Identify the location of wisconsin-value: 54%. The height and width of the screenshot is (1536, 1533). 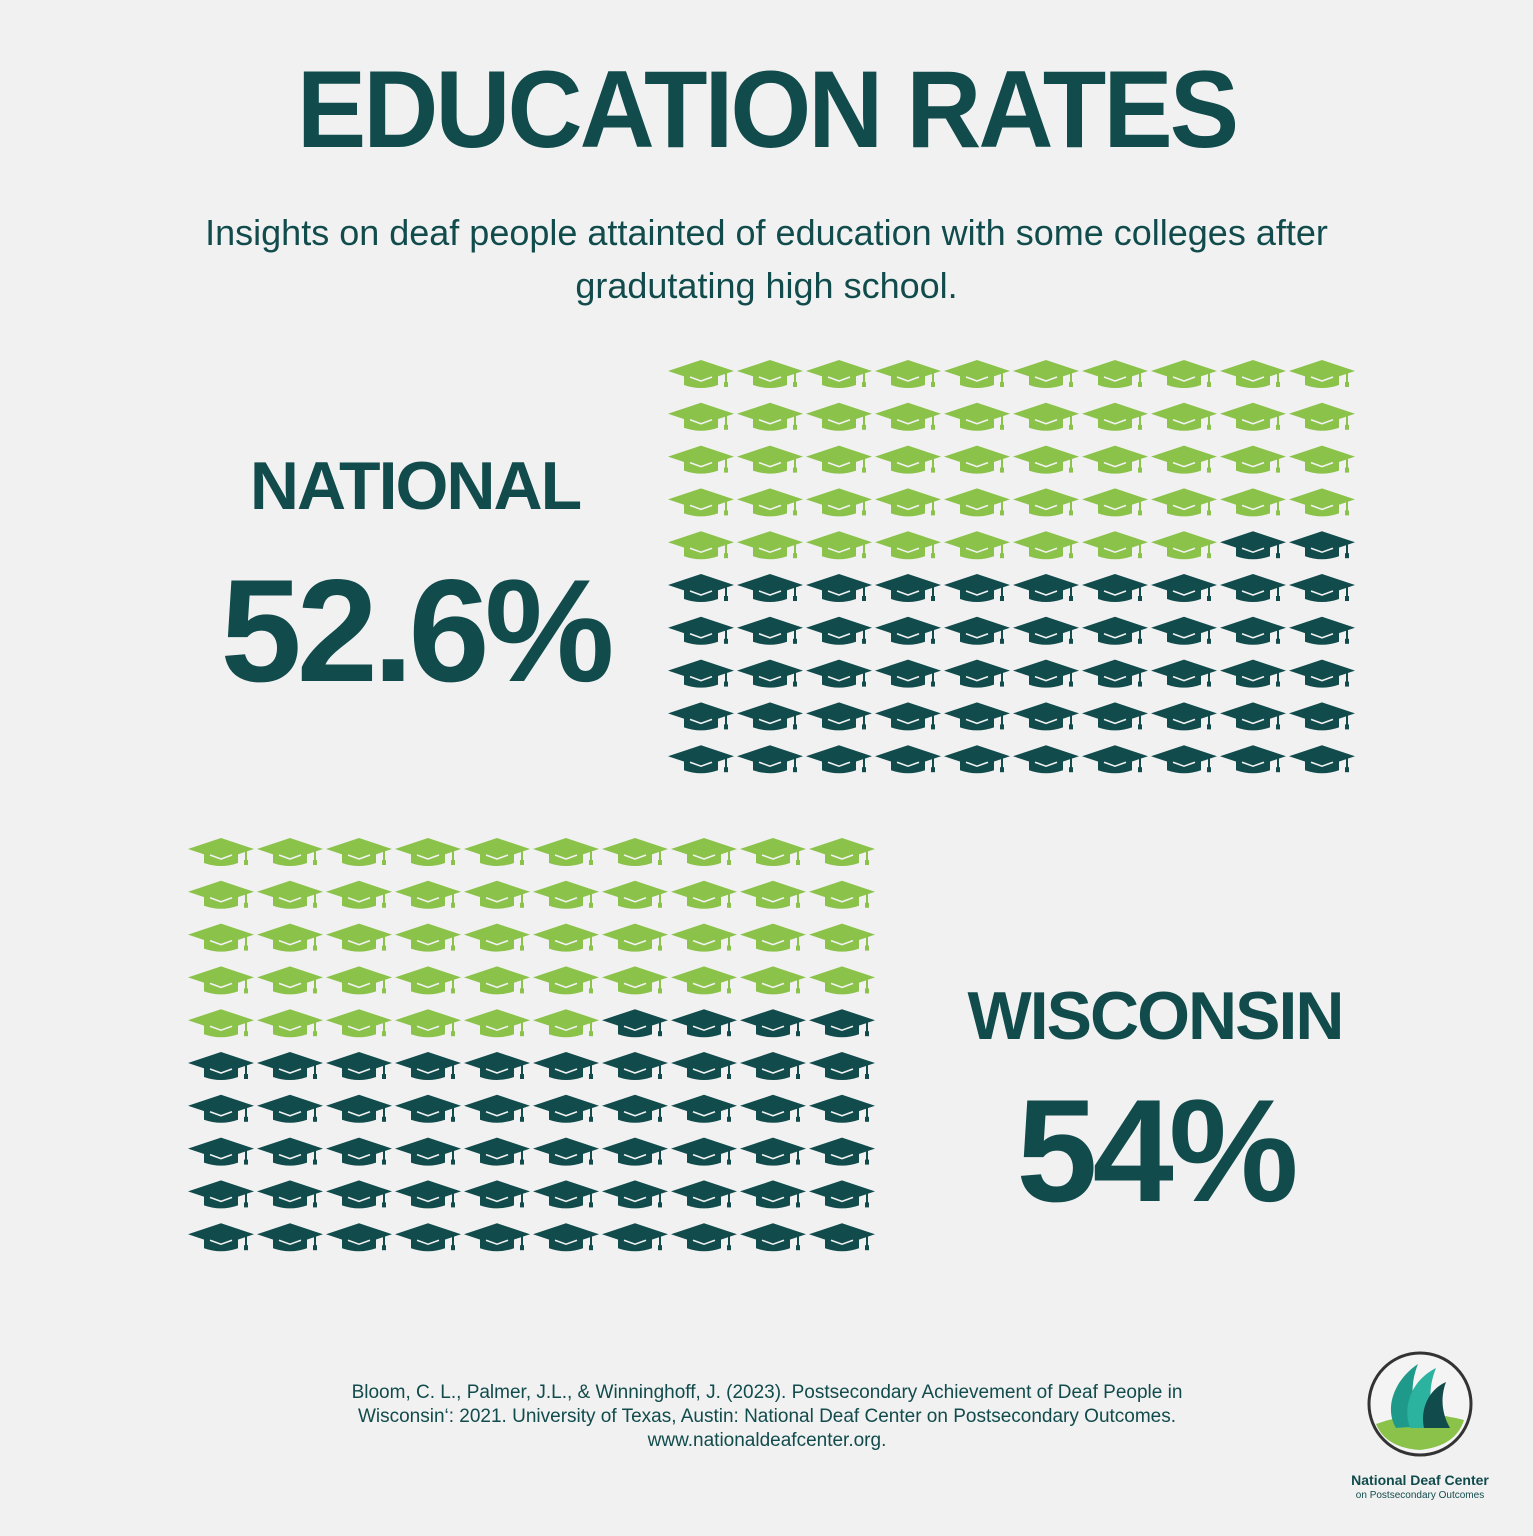
(1157, 1150).